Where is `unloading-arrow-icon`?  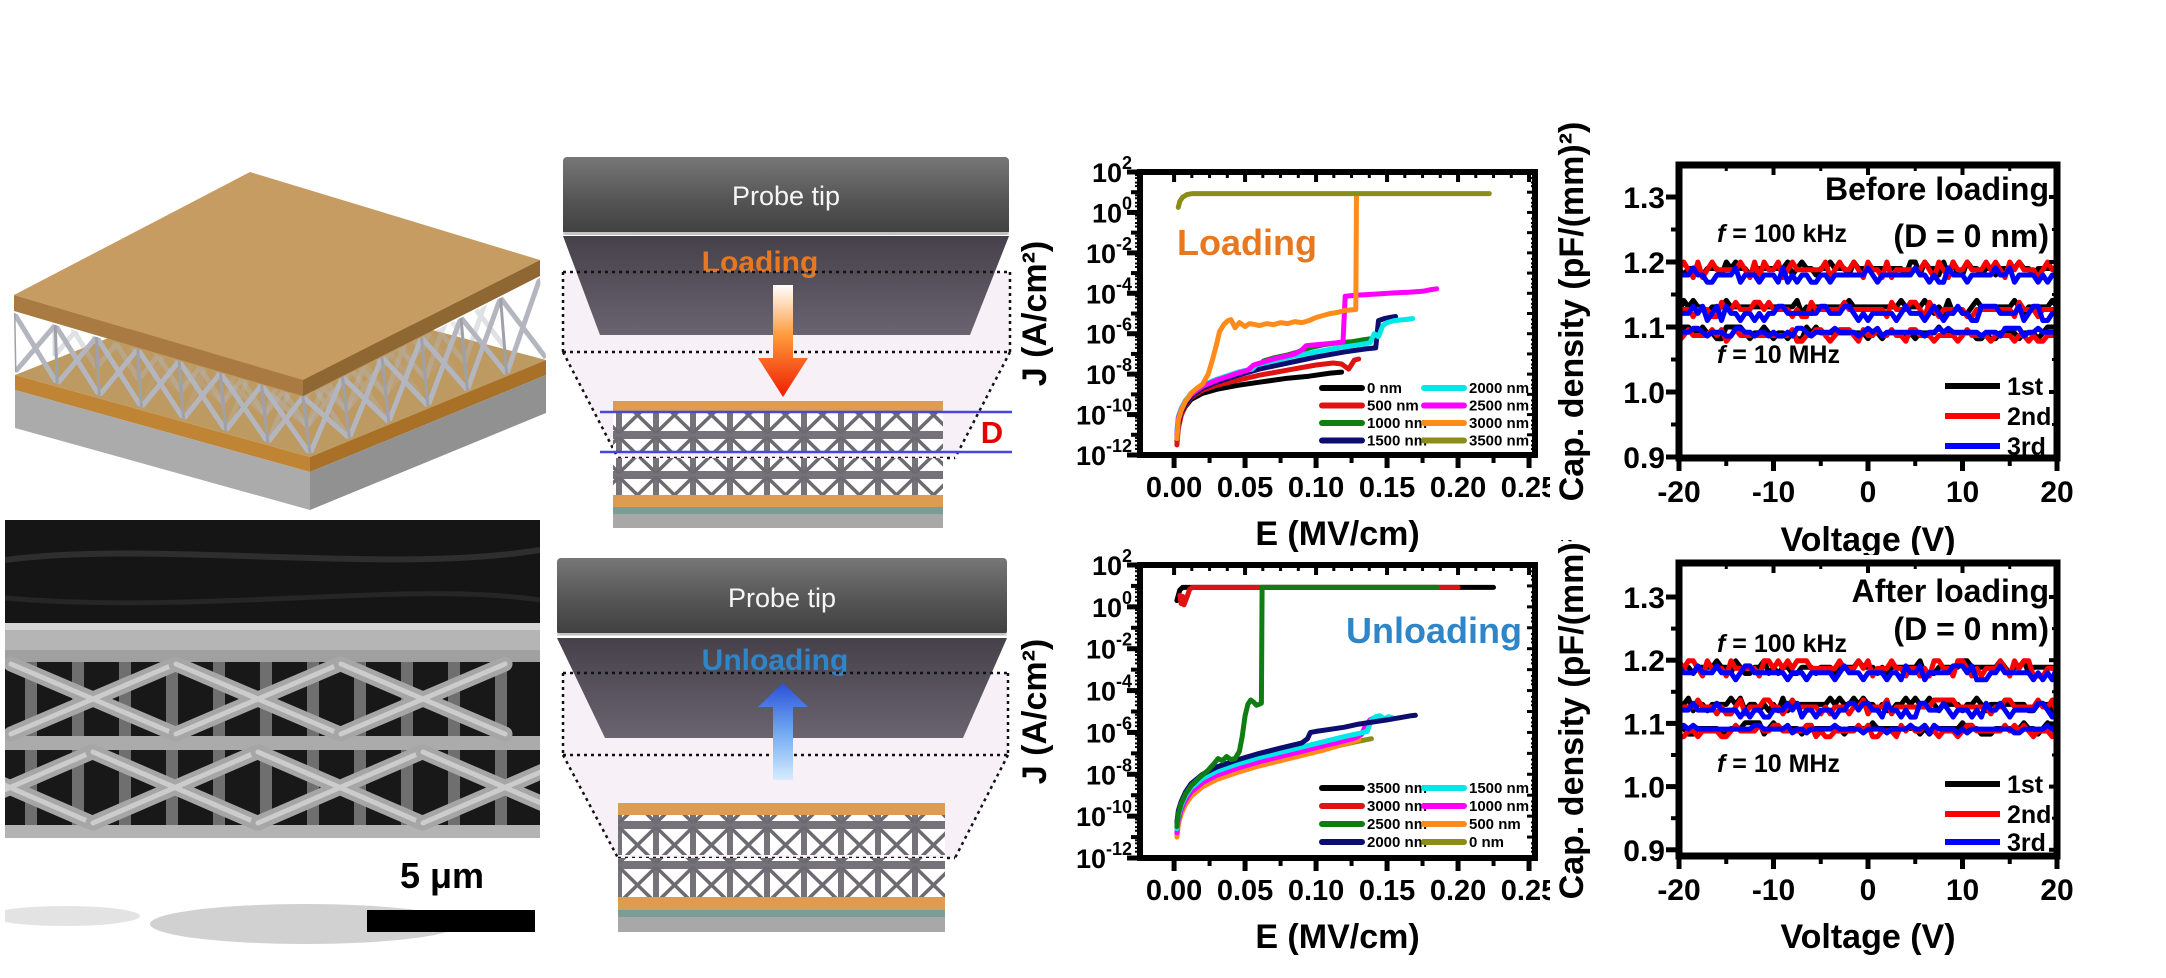 unloading-arrow-icon is located at coordinates (783, 731).